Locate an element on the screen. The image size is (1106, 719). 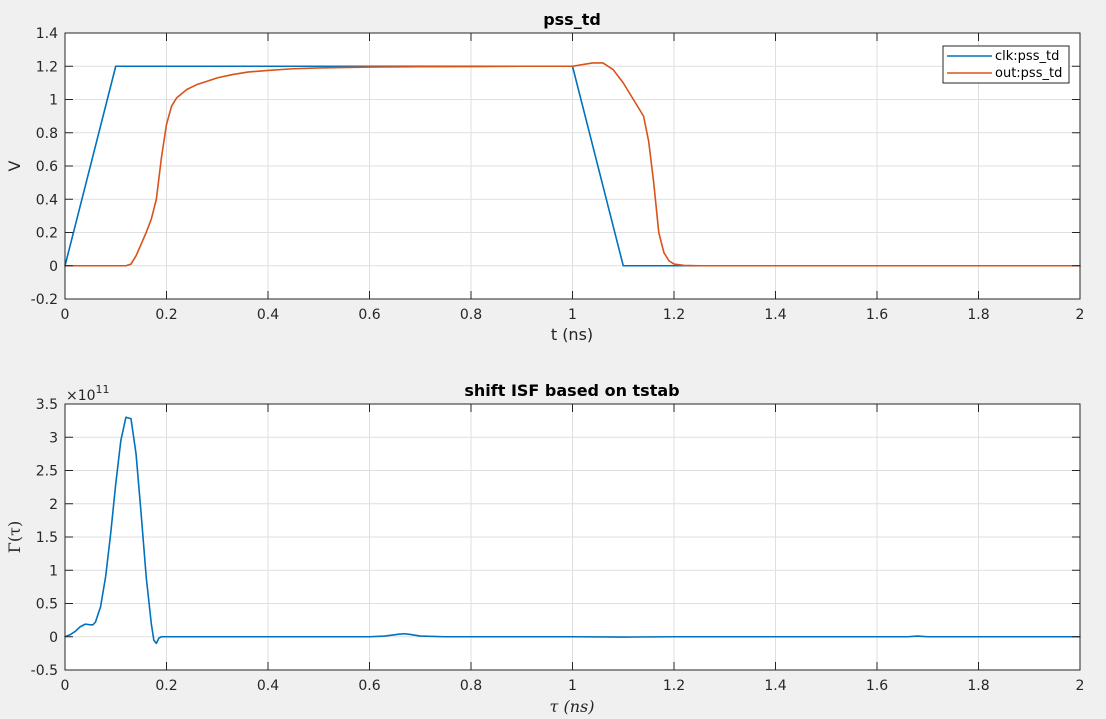
y-tick-label: 2.5 is located at coordinates (47, 472).